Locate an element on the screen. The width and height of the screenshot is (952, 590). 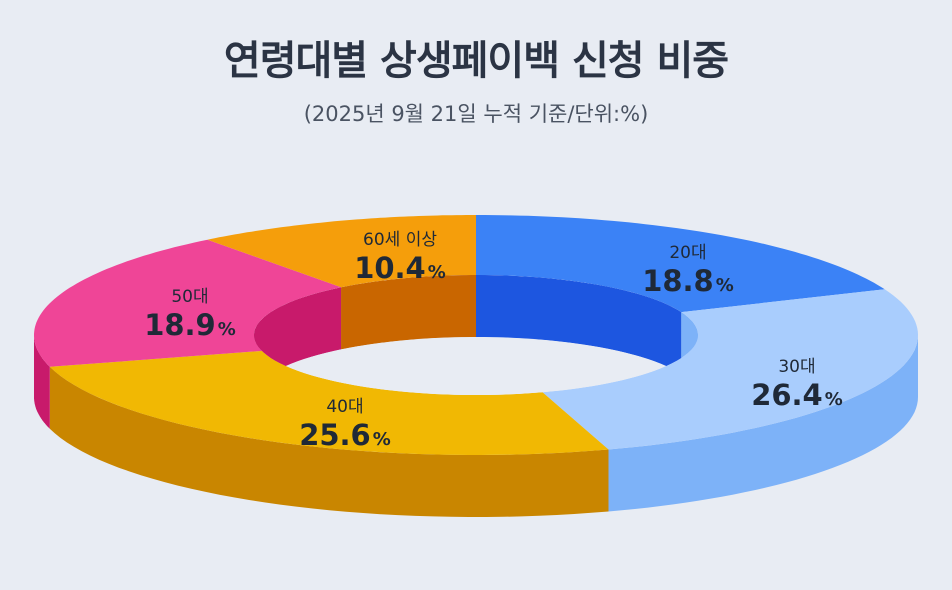
slice-60s is located at coordinates (341, 251).